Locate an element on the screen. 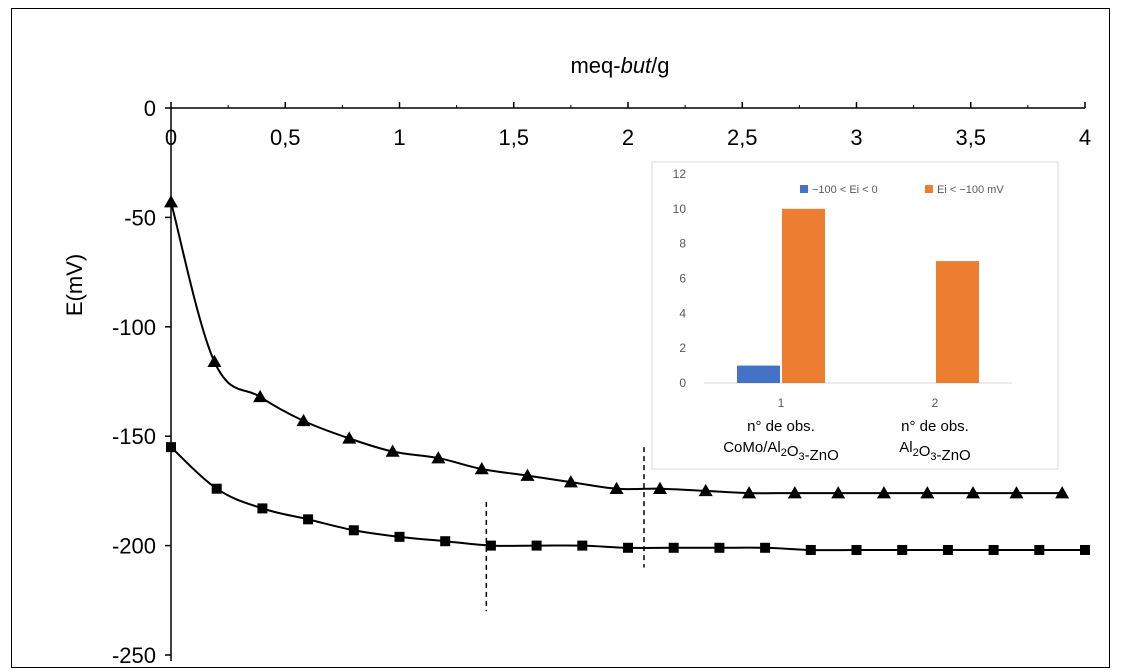  inset-category-label: 2 is located at coordinates (935, 403).